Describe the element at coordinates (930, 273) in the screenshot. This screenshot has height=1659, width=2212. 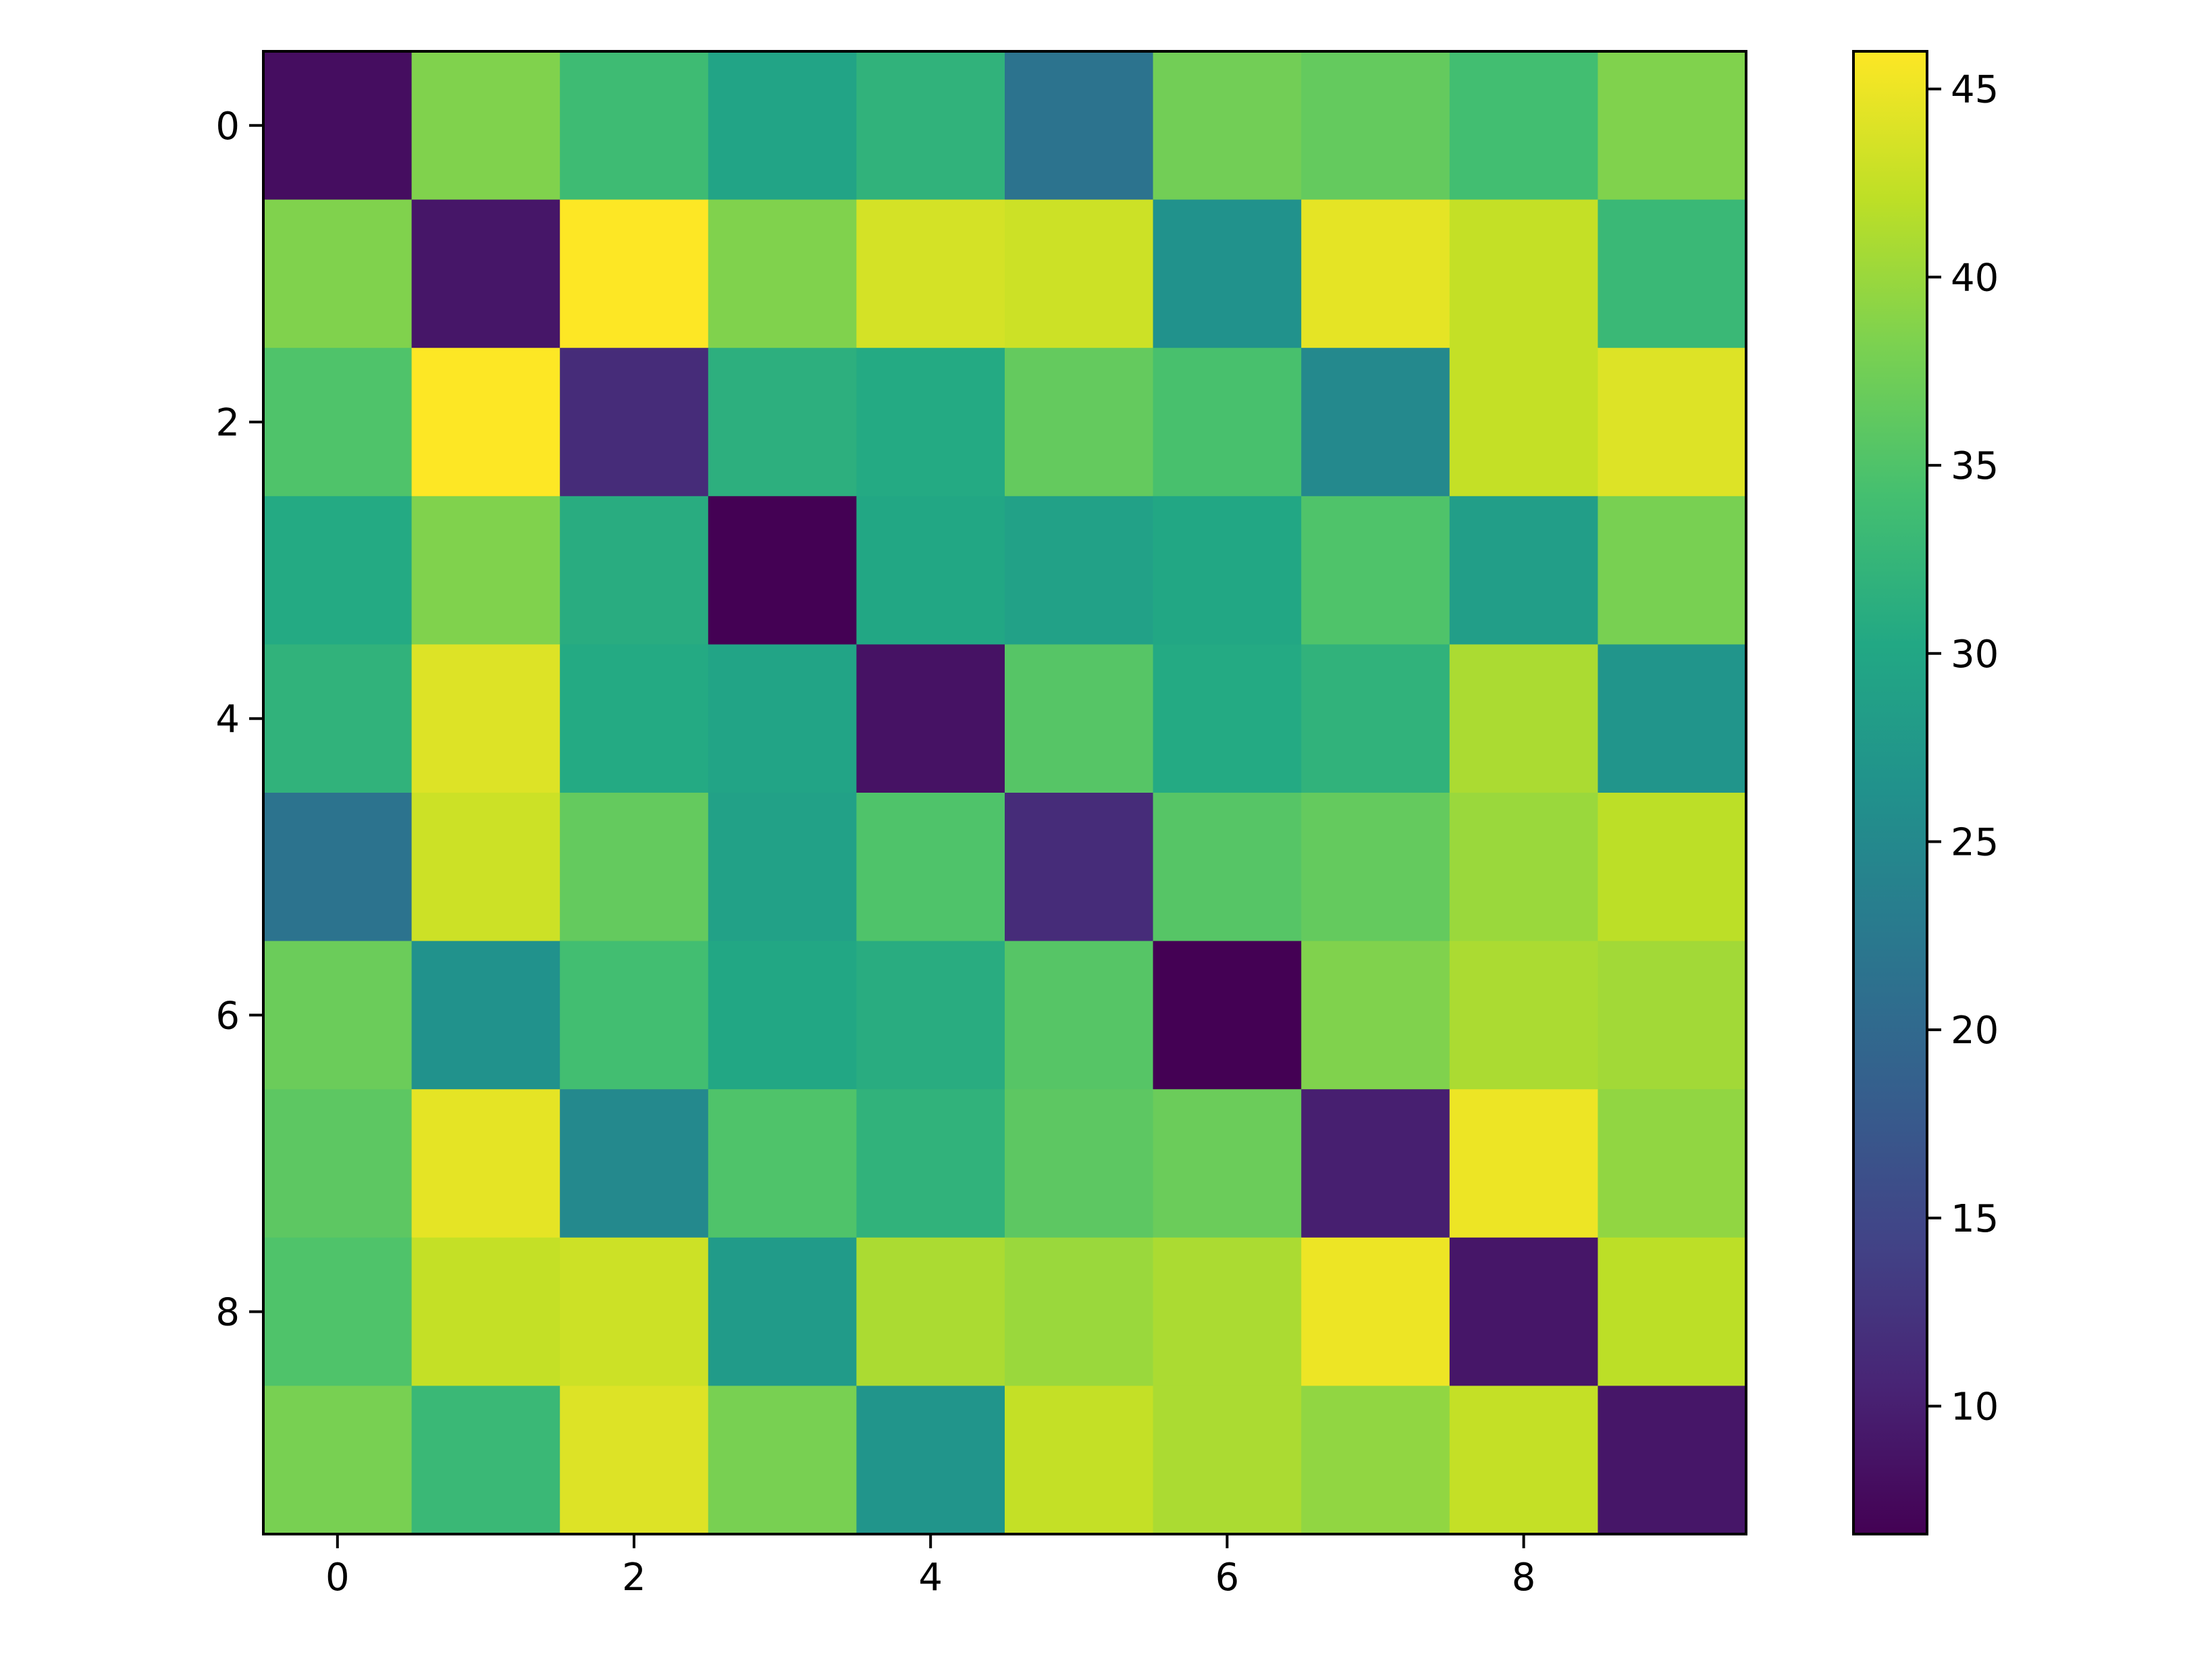
I see `heatmap-cell-r1-c4` at that location.